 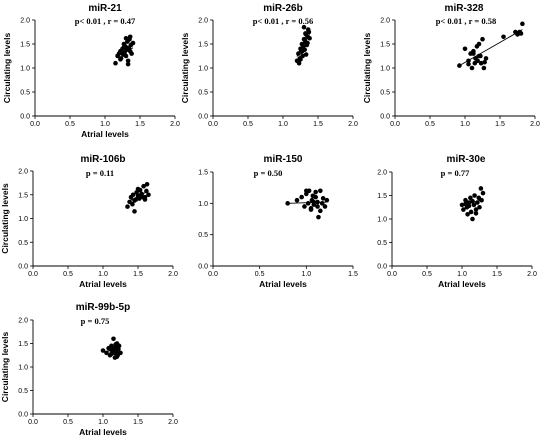 What do you see at coordinates (185, 68) in the screenshot?
I see `panel-2-y-axis-label: Circulating levels` at bounding box center [185, 68].